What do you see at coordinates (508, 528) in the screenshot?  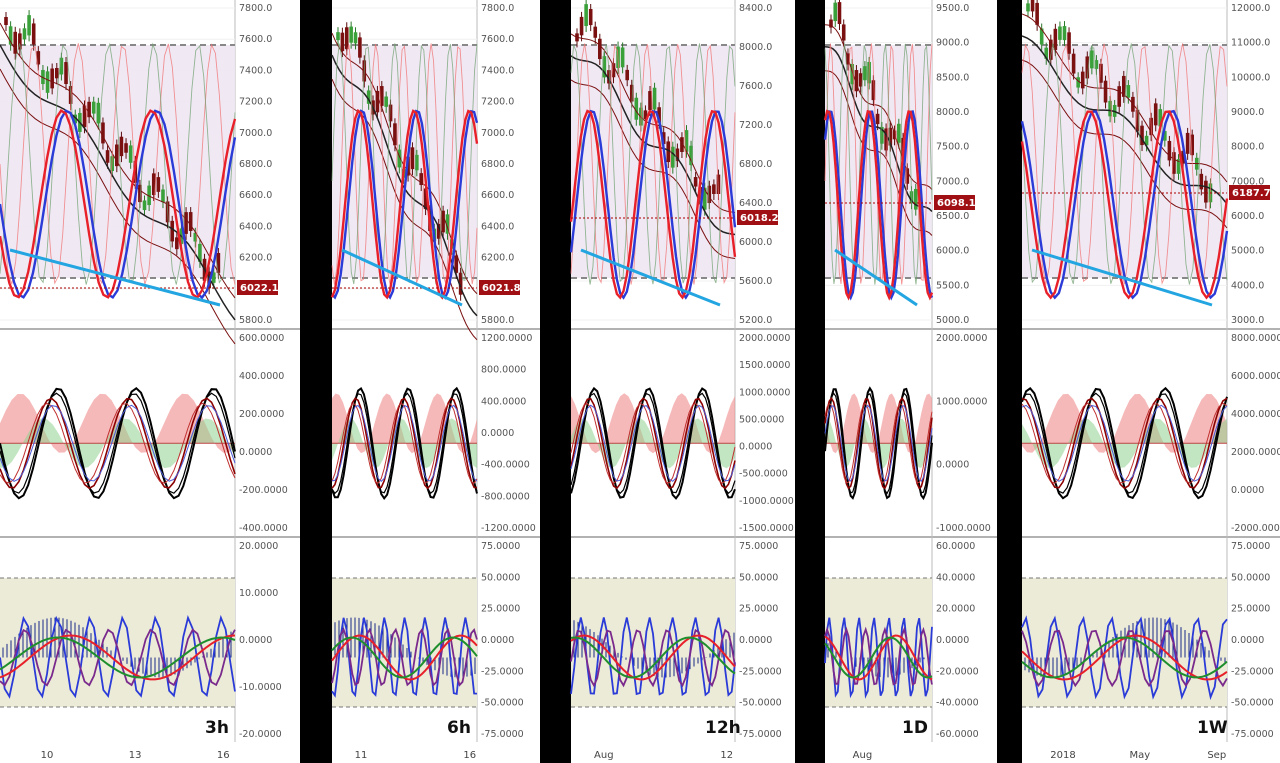 I see `osc-tick: -1200.0000` at bounding box center [508, 528].